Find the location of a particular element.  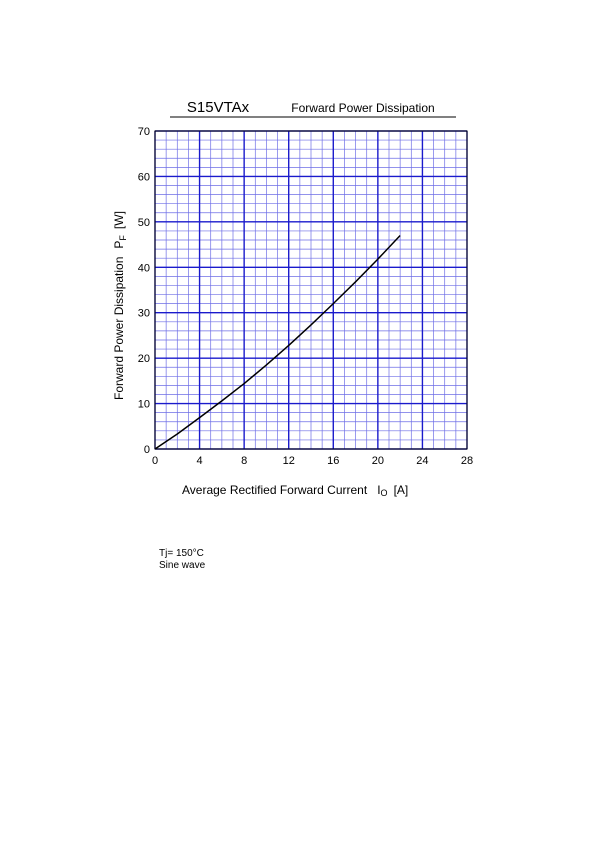

x-tick-label: 12 is located at coordinates (289, 461).